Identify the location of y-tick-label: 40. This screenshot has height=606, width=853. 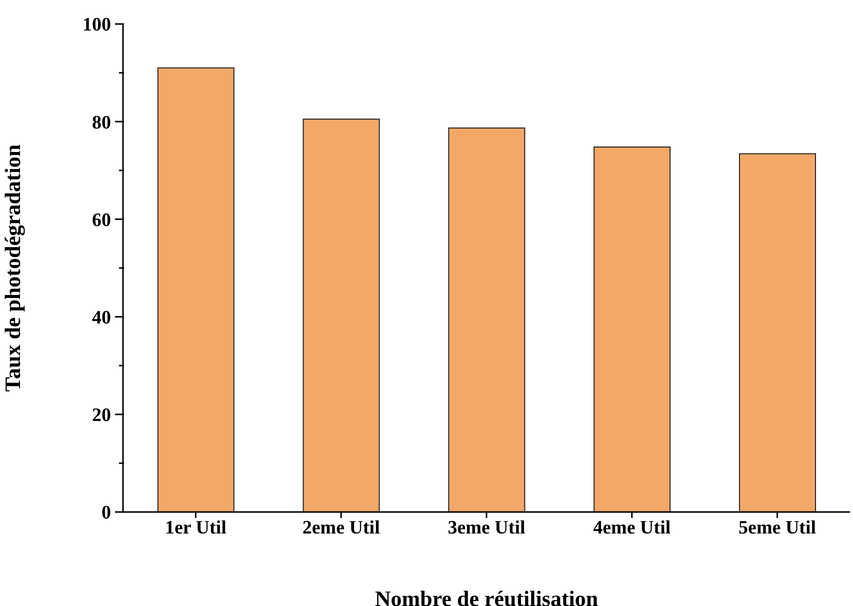
(101, 317).